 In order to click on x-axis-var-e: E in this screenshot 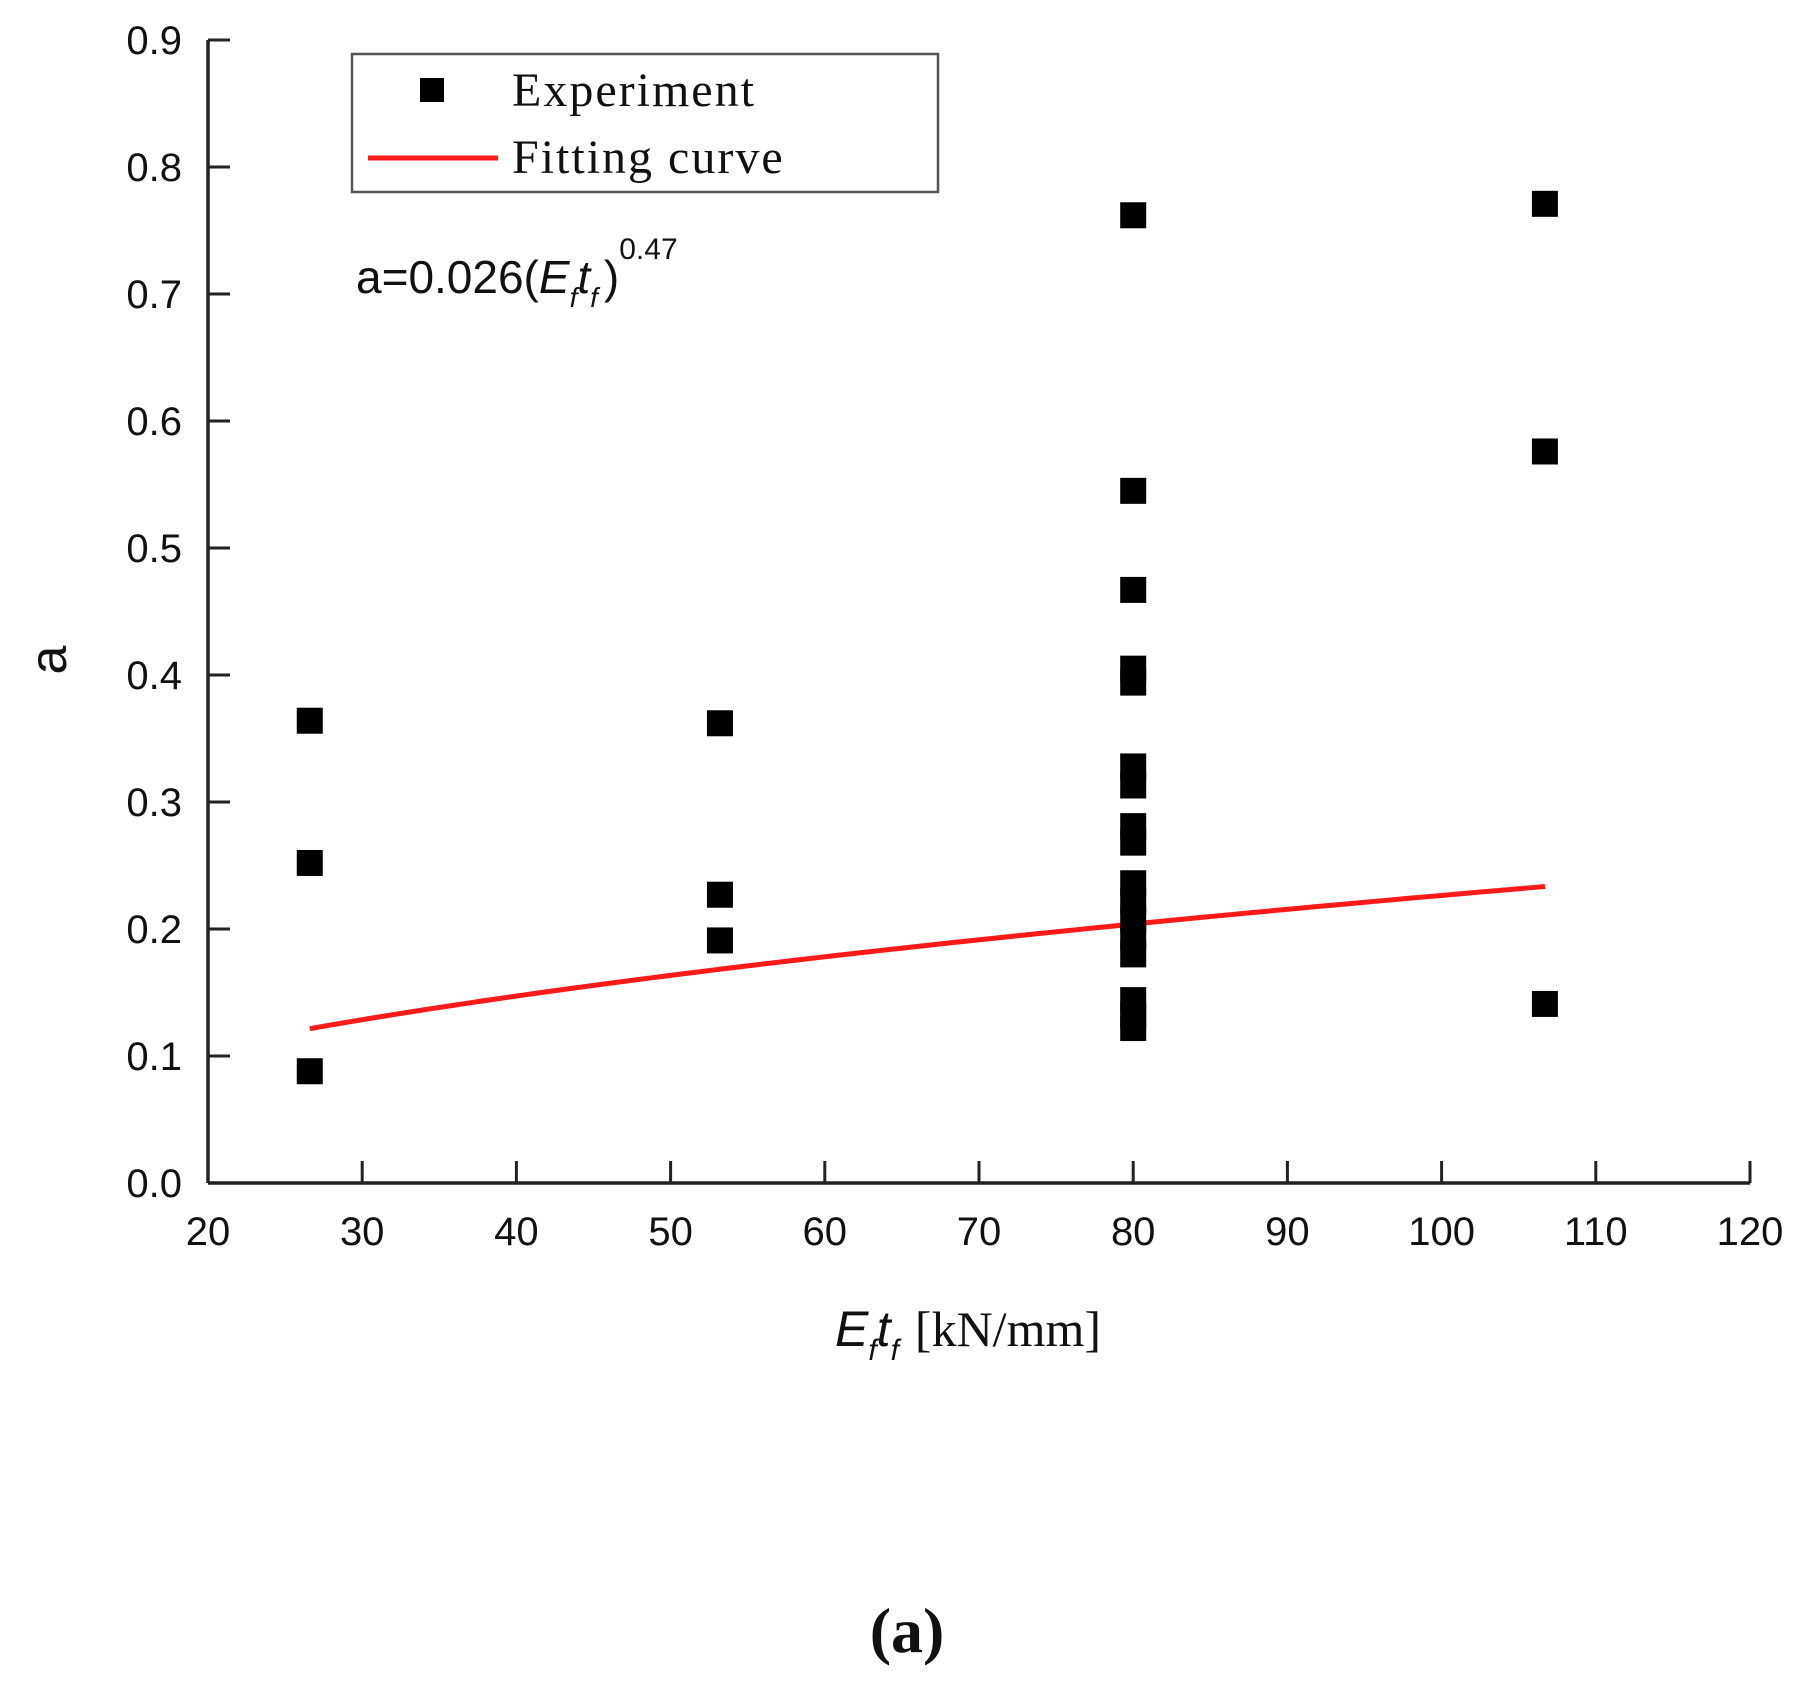, I will do `click(852, 1329)`.